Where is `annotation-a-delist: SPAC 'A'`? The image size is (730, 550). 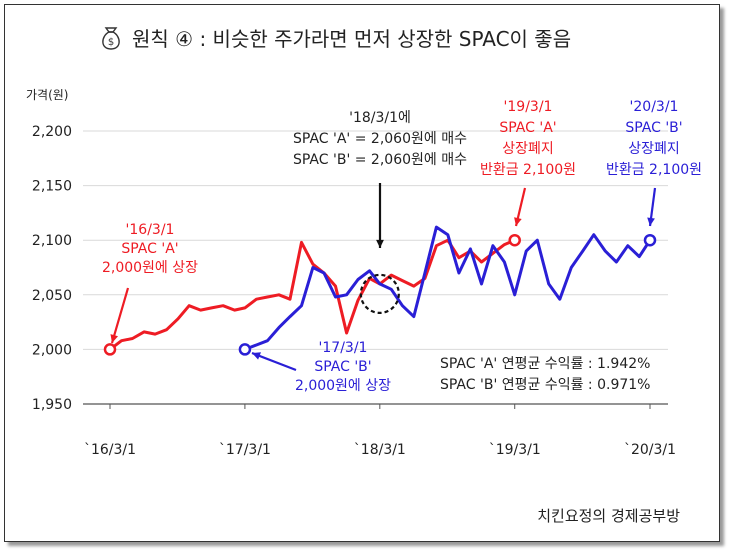
annotation-a-delist: SPAC 'A' is located at coordinates (527, 128).